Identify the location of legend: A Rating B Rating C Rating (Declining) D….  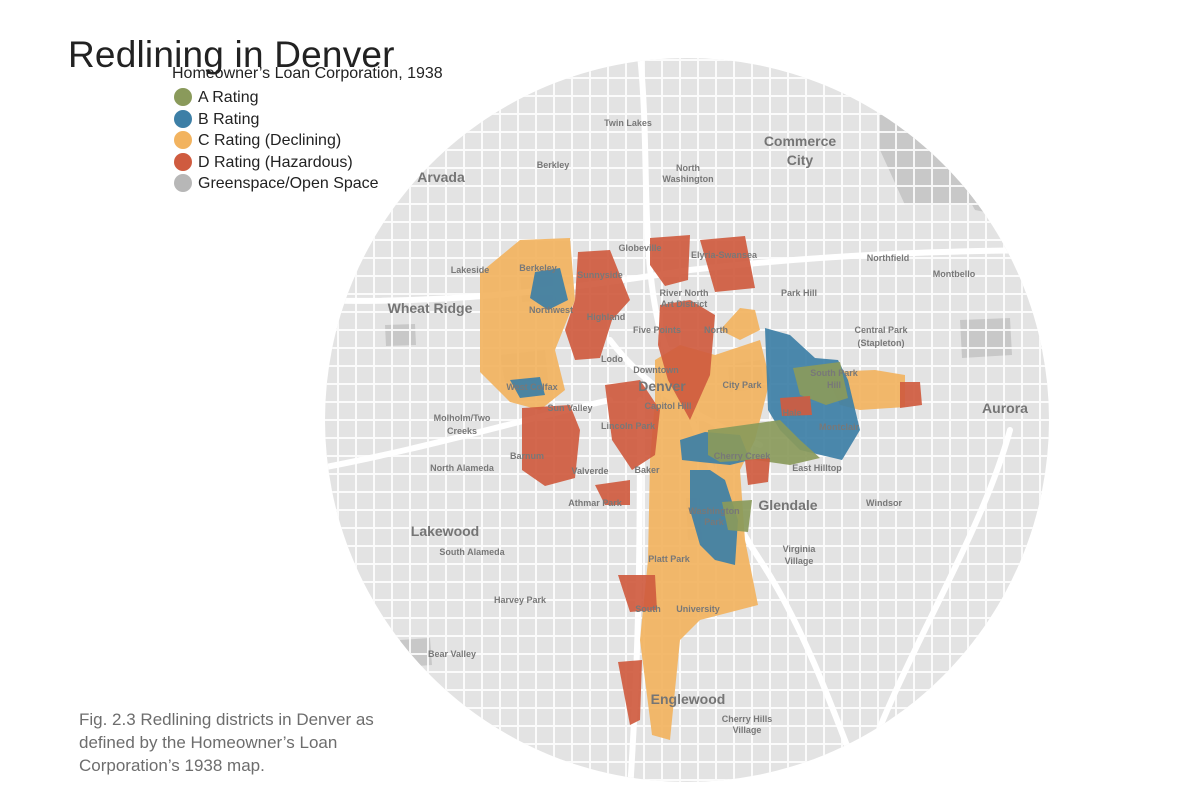
(279, 141).